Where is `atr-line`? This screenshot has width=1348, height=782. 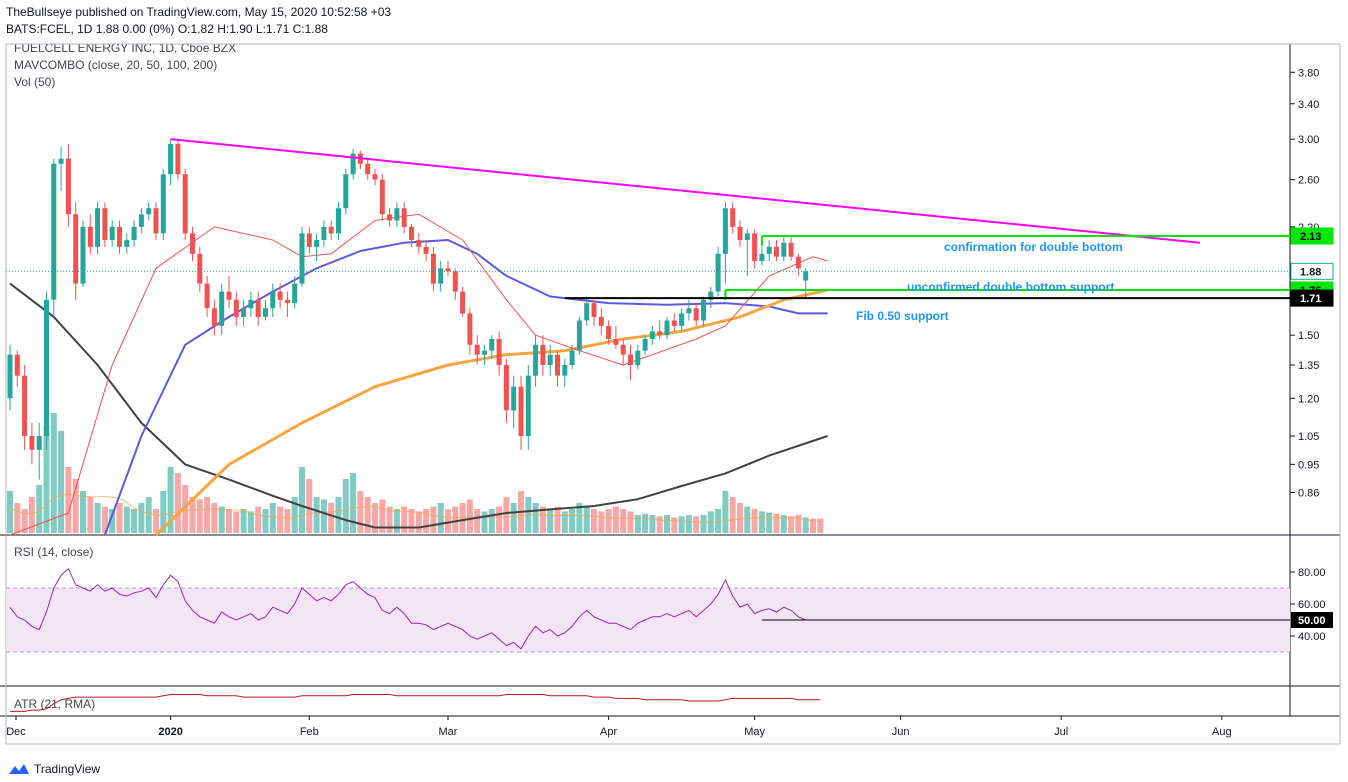 atr-line is located at coordinates (415, 703).